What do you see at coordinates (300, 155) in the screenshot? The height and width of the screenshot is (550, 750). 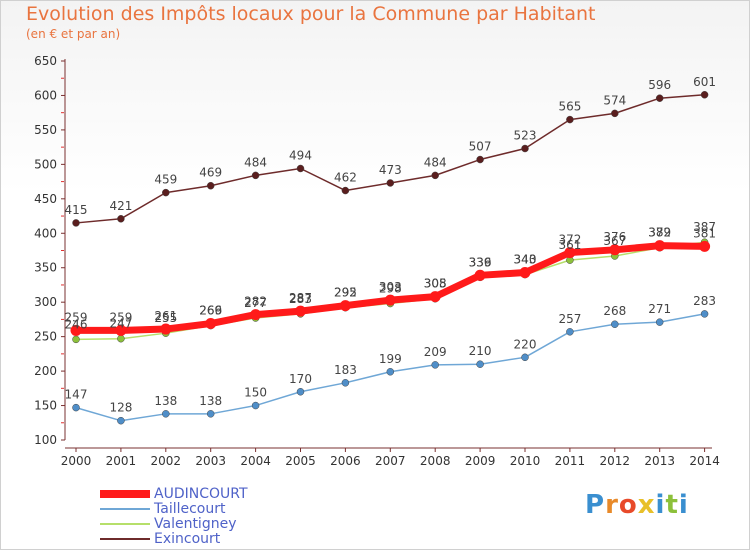 I see `data-label-exincourt: 494` at bounding box center [300, 155].